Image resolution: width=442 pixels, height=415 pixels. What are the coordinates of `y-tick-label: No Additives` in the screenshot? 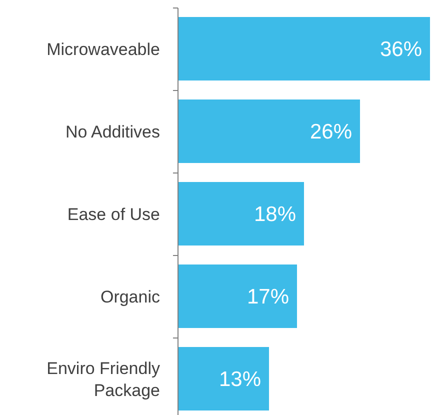 It's located at (113, 132).